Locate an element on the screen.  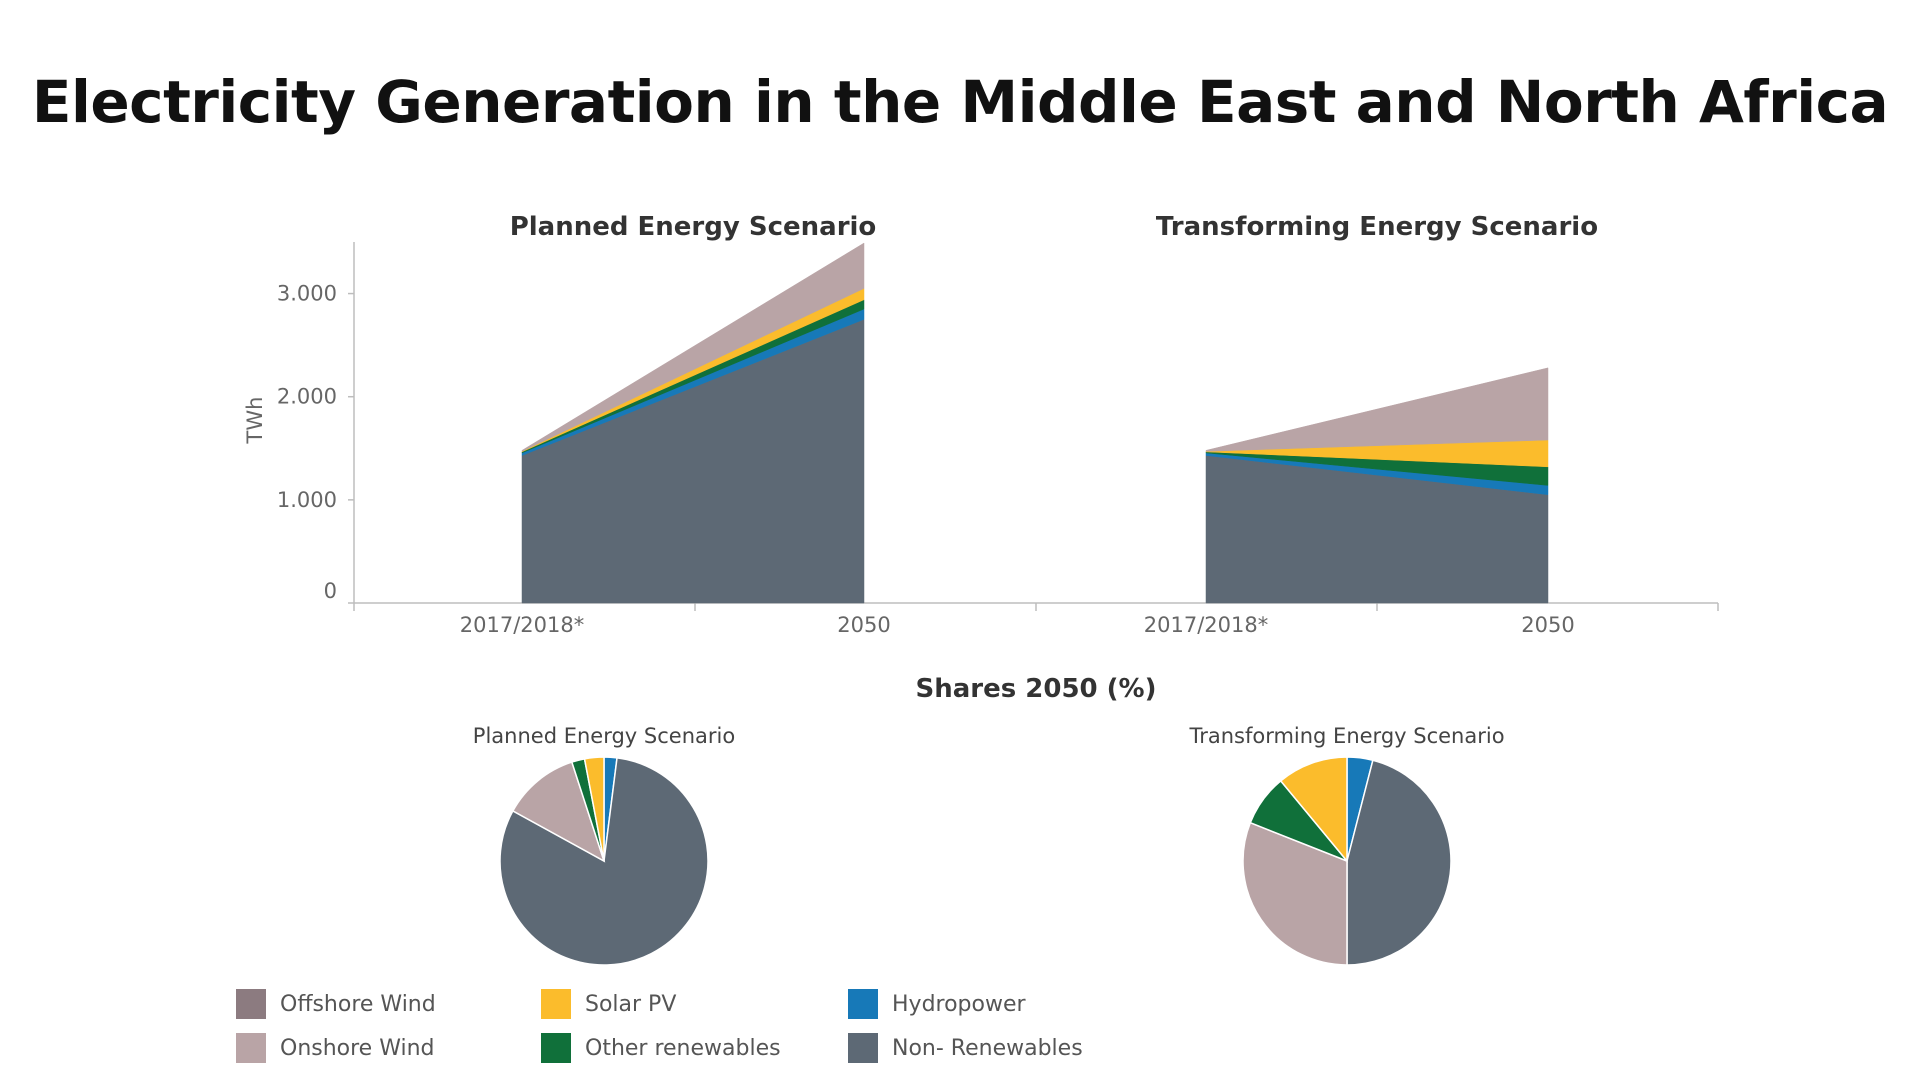
legend-item: Offshore Wind is located at coordinates (388, 1004).